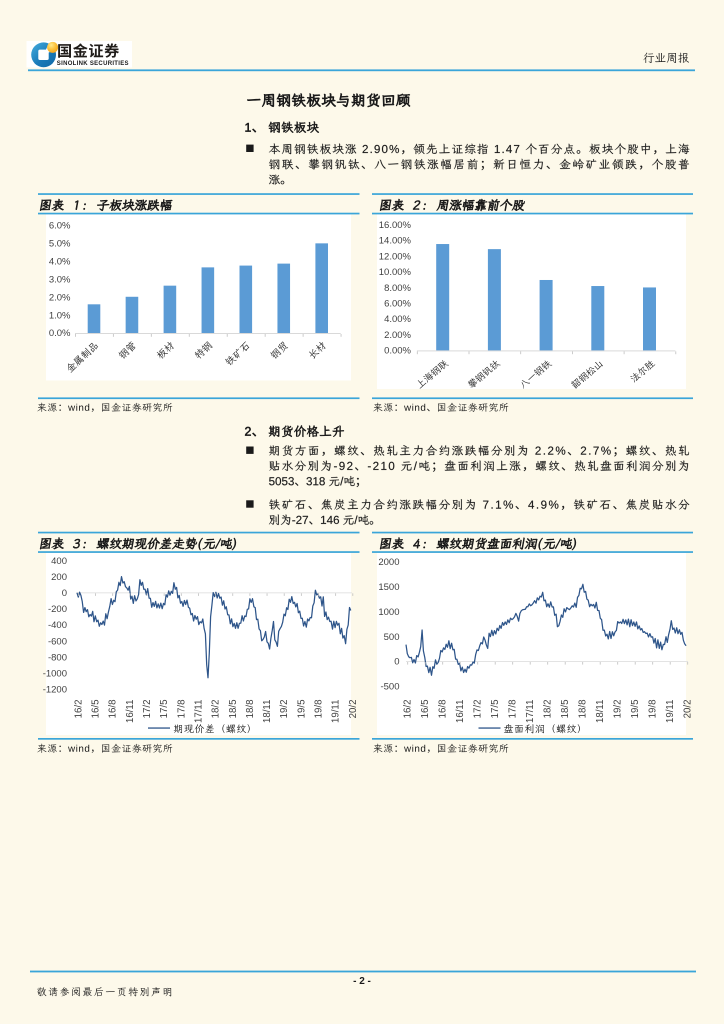  What do you see at coordinates (60, 333) in the screenshot?
I see `svg-text: 0.0%` at bounding box center [60, 333].